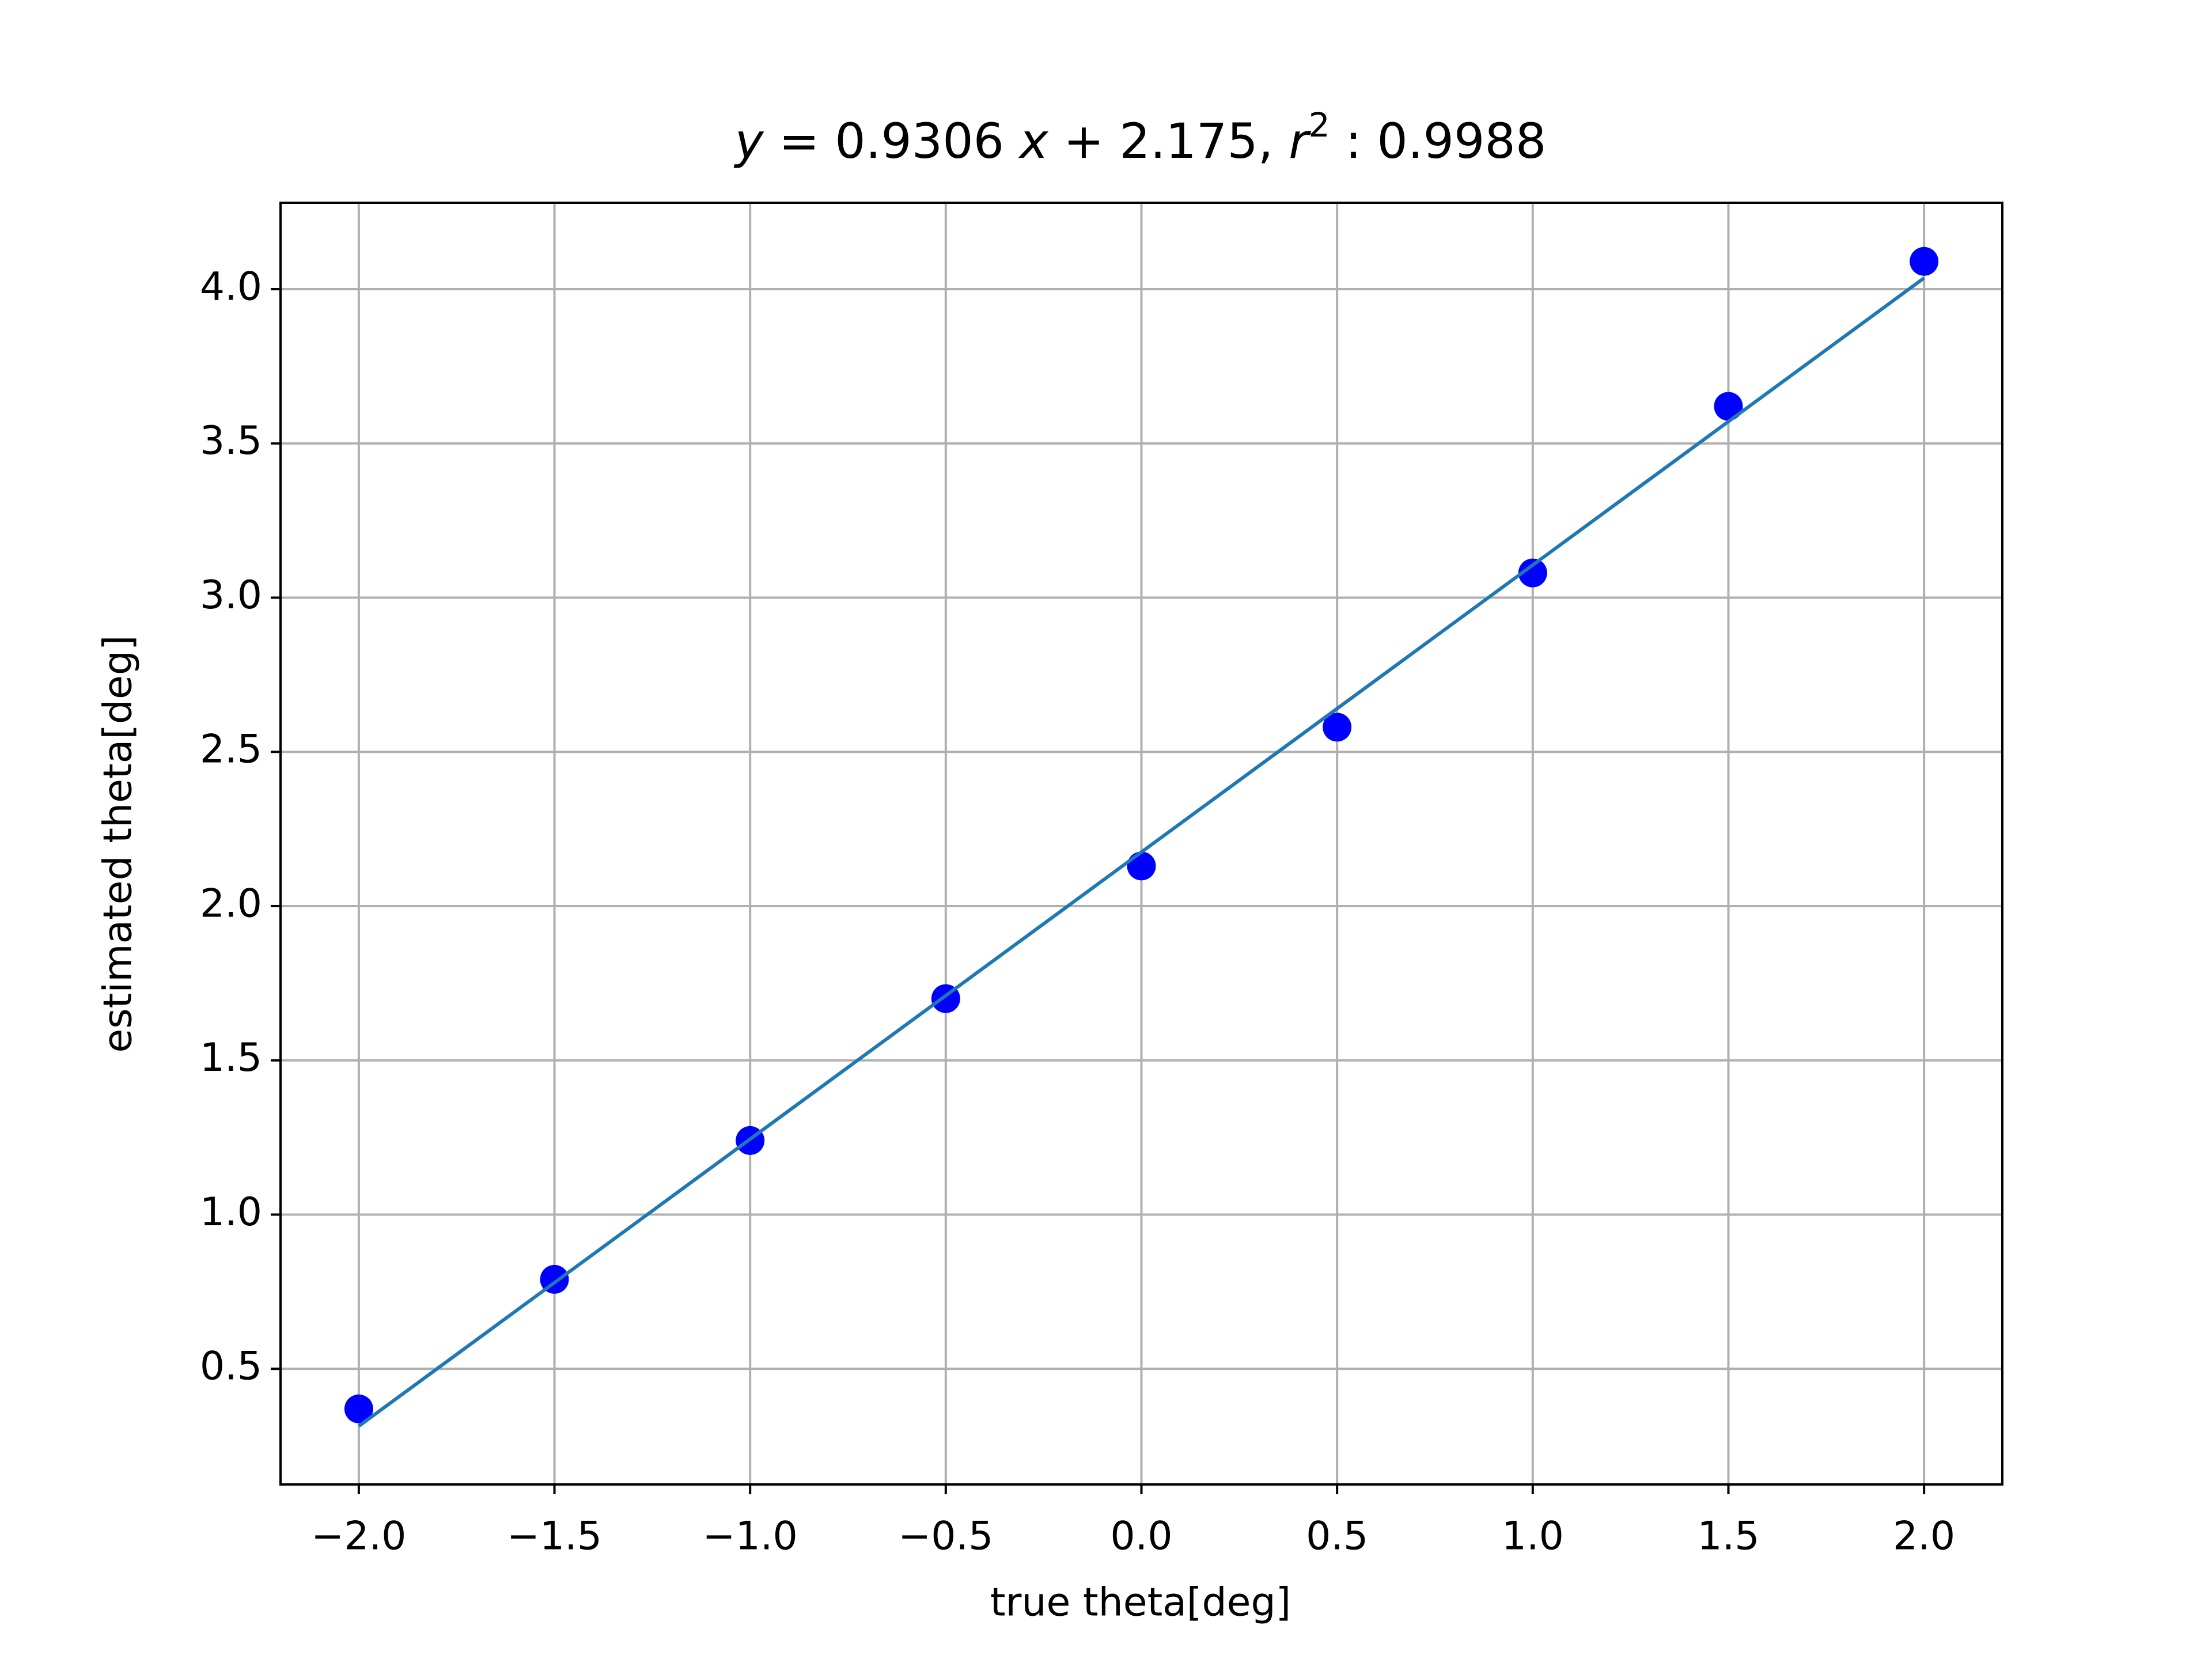 The width and height of the screenshot is (2212, 1659). I want to click on y-tick-label: 0.5, so click(231, 1366).